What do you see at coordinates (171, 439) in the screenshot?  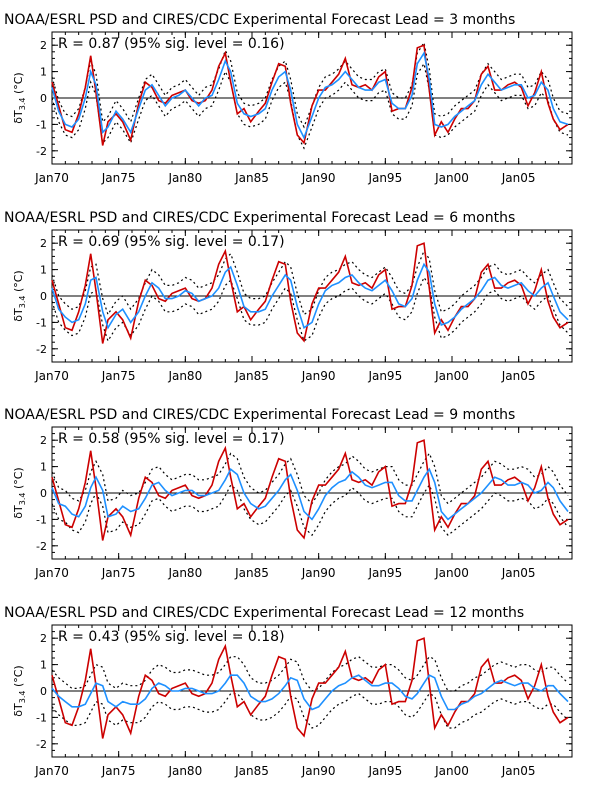 I see `correlation-annotation: R = 0.58 (95% sig. level = 0.17)` at bounding box center [171, 439].